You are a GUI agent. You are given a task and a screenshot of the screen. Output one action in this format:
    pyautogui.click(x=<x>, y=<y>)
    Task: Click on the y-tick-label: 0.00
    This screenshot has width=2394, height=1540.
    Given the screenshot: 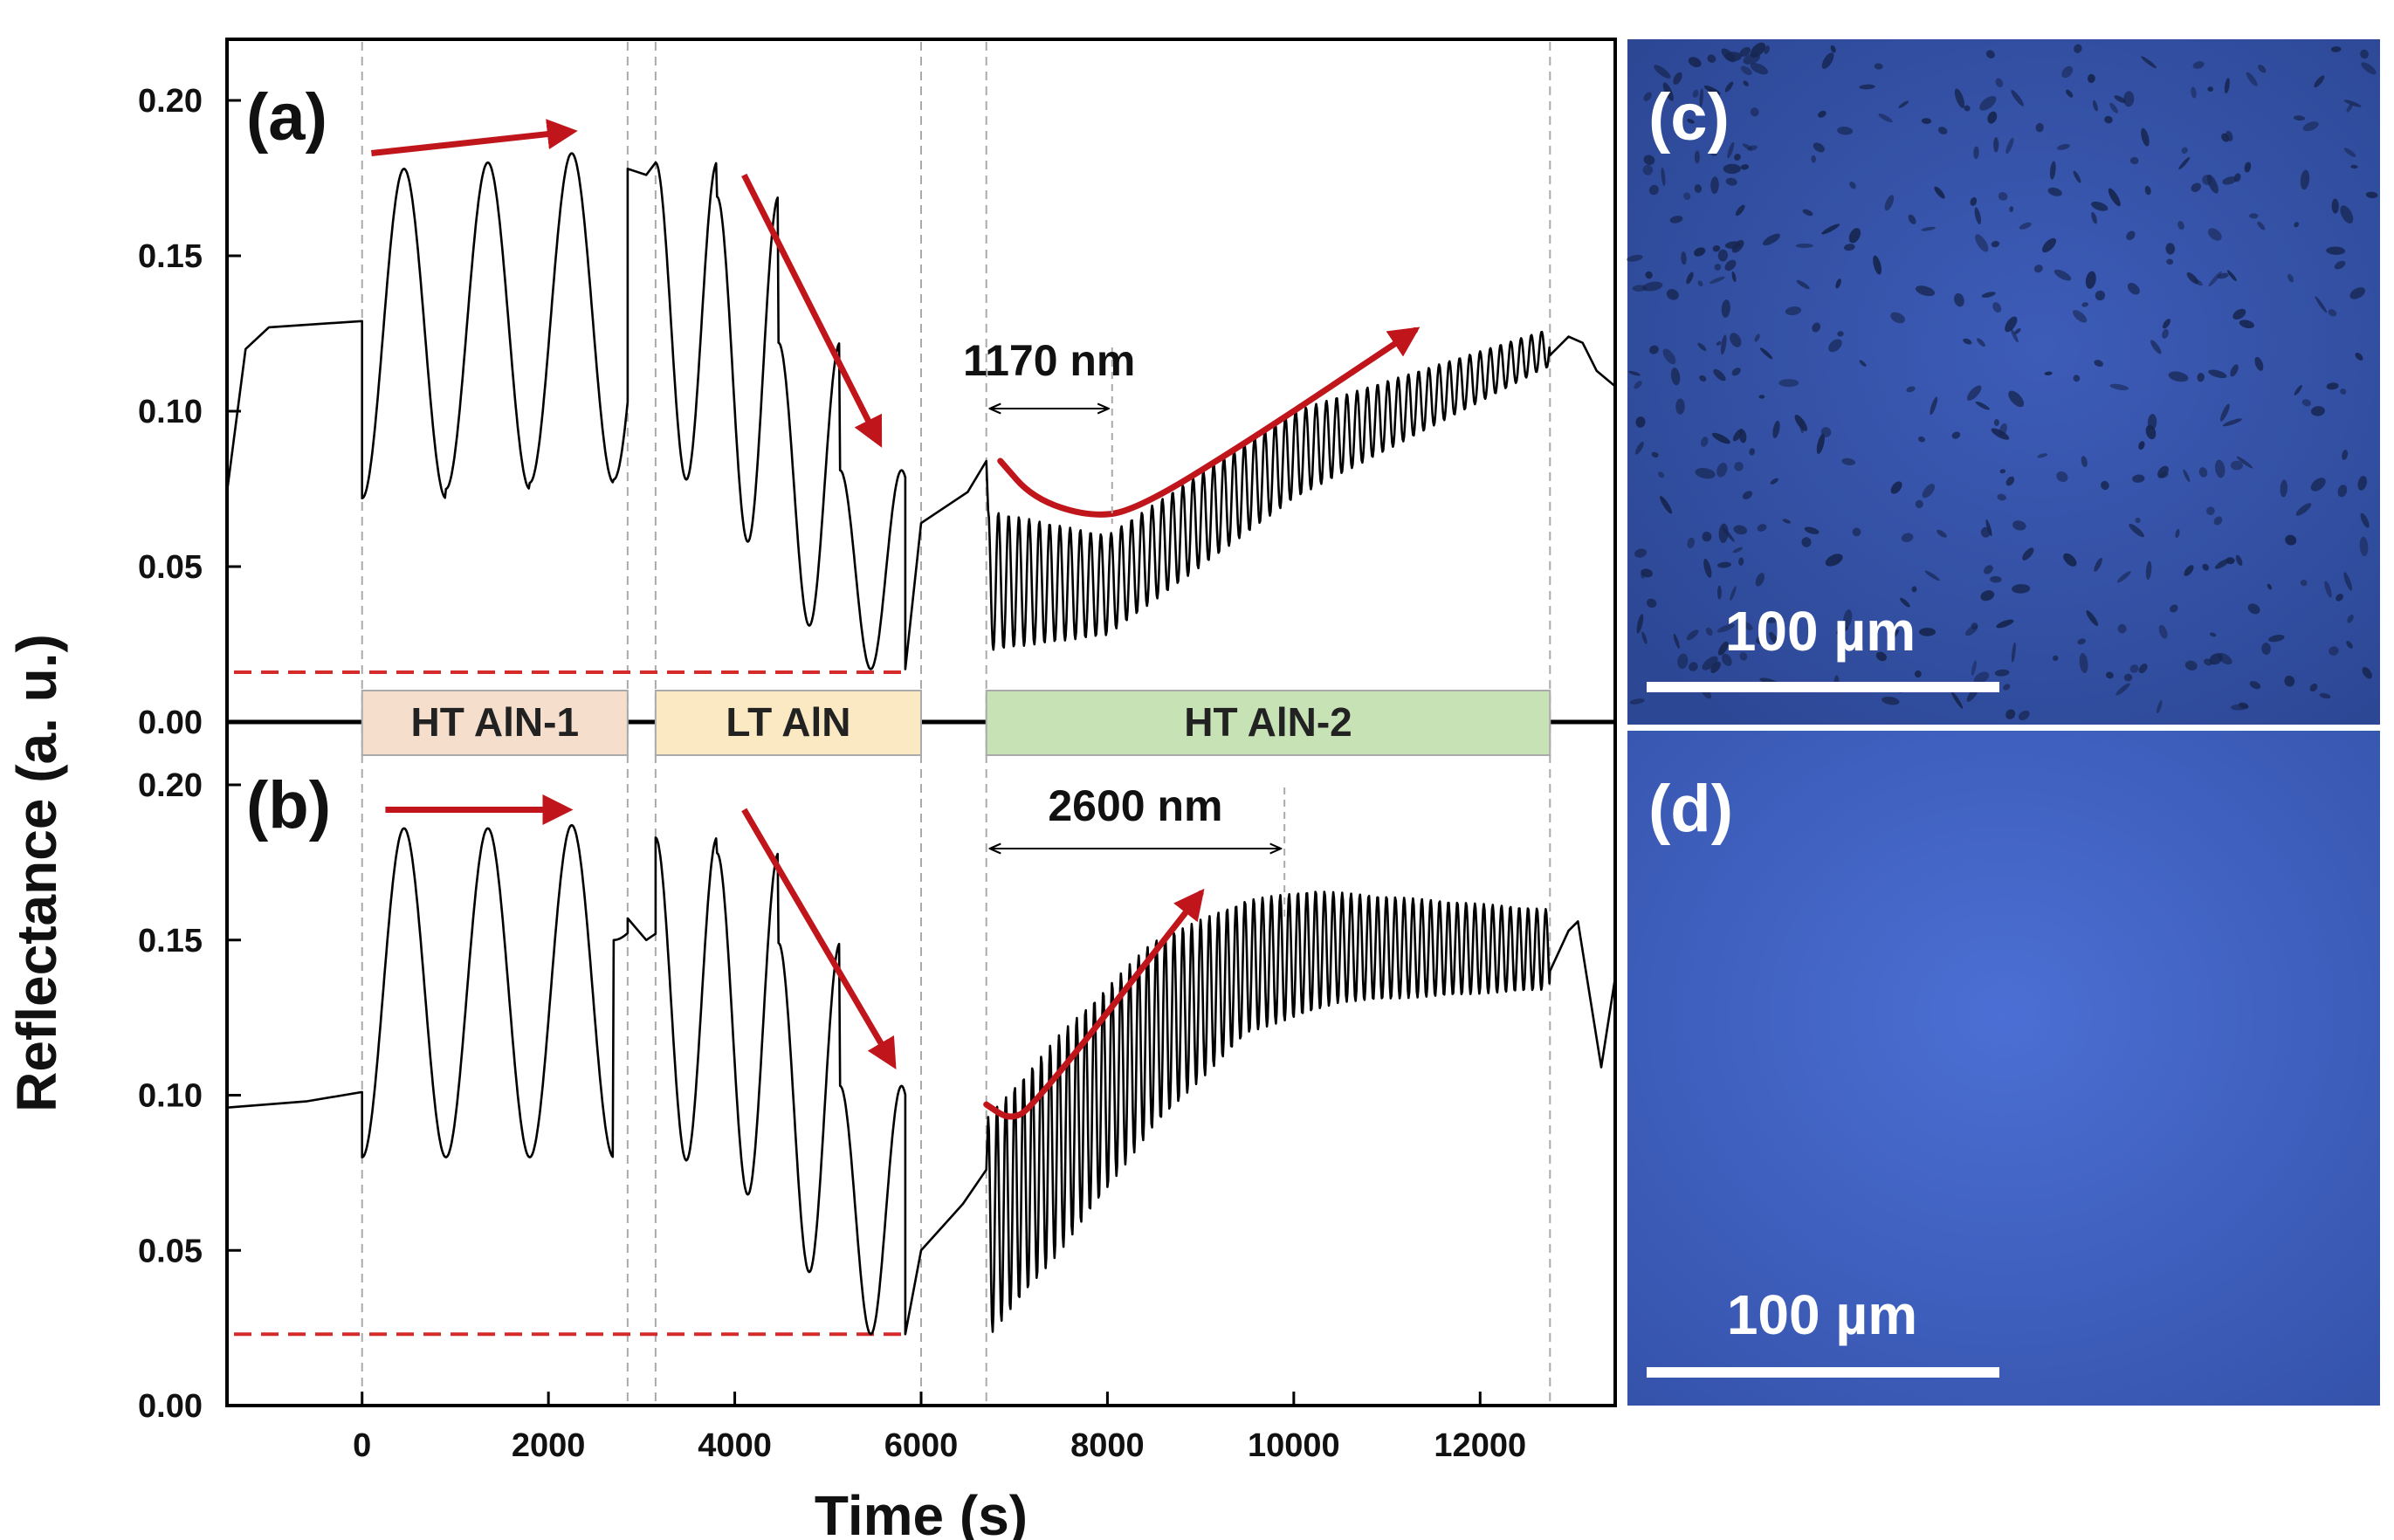 What is the action you would take?
    pyautogui.click(x=171, y=1407)
    